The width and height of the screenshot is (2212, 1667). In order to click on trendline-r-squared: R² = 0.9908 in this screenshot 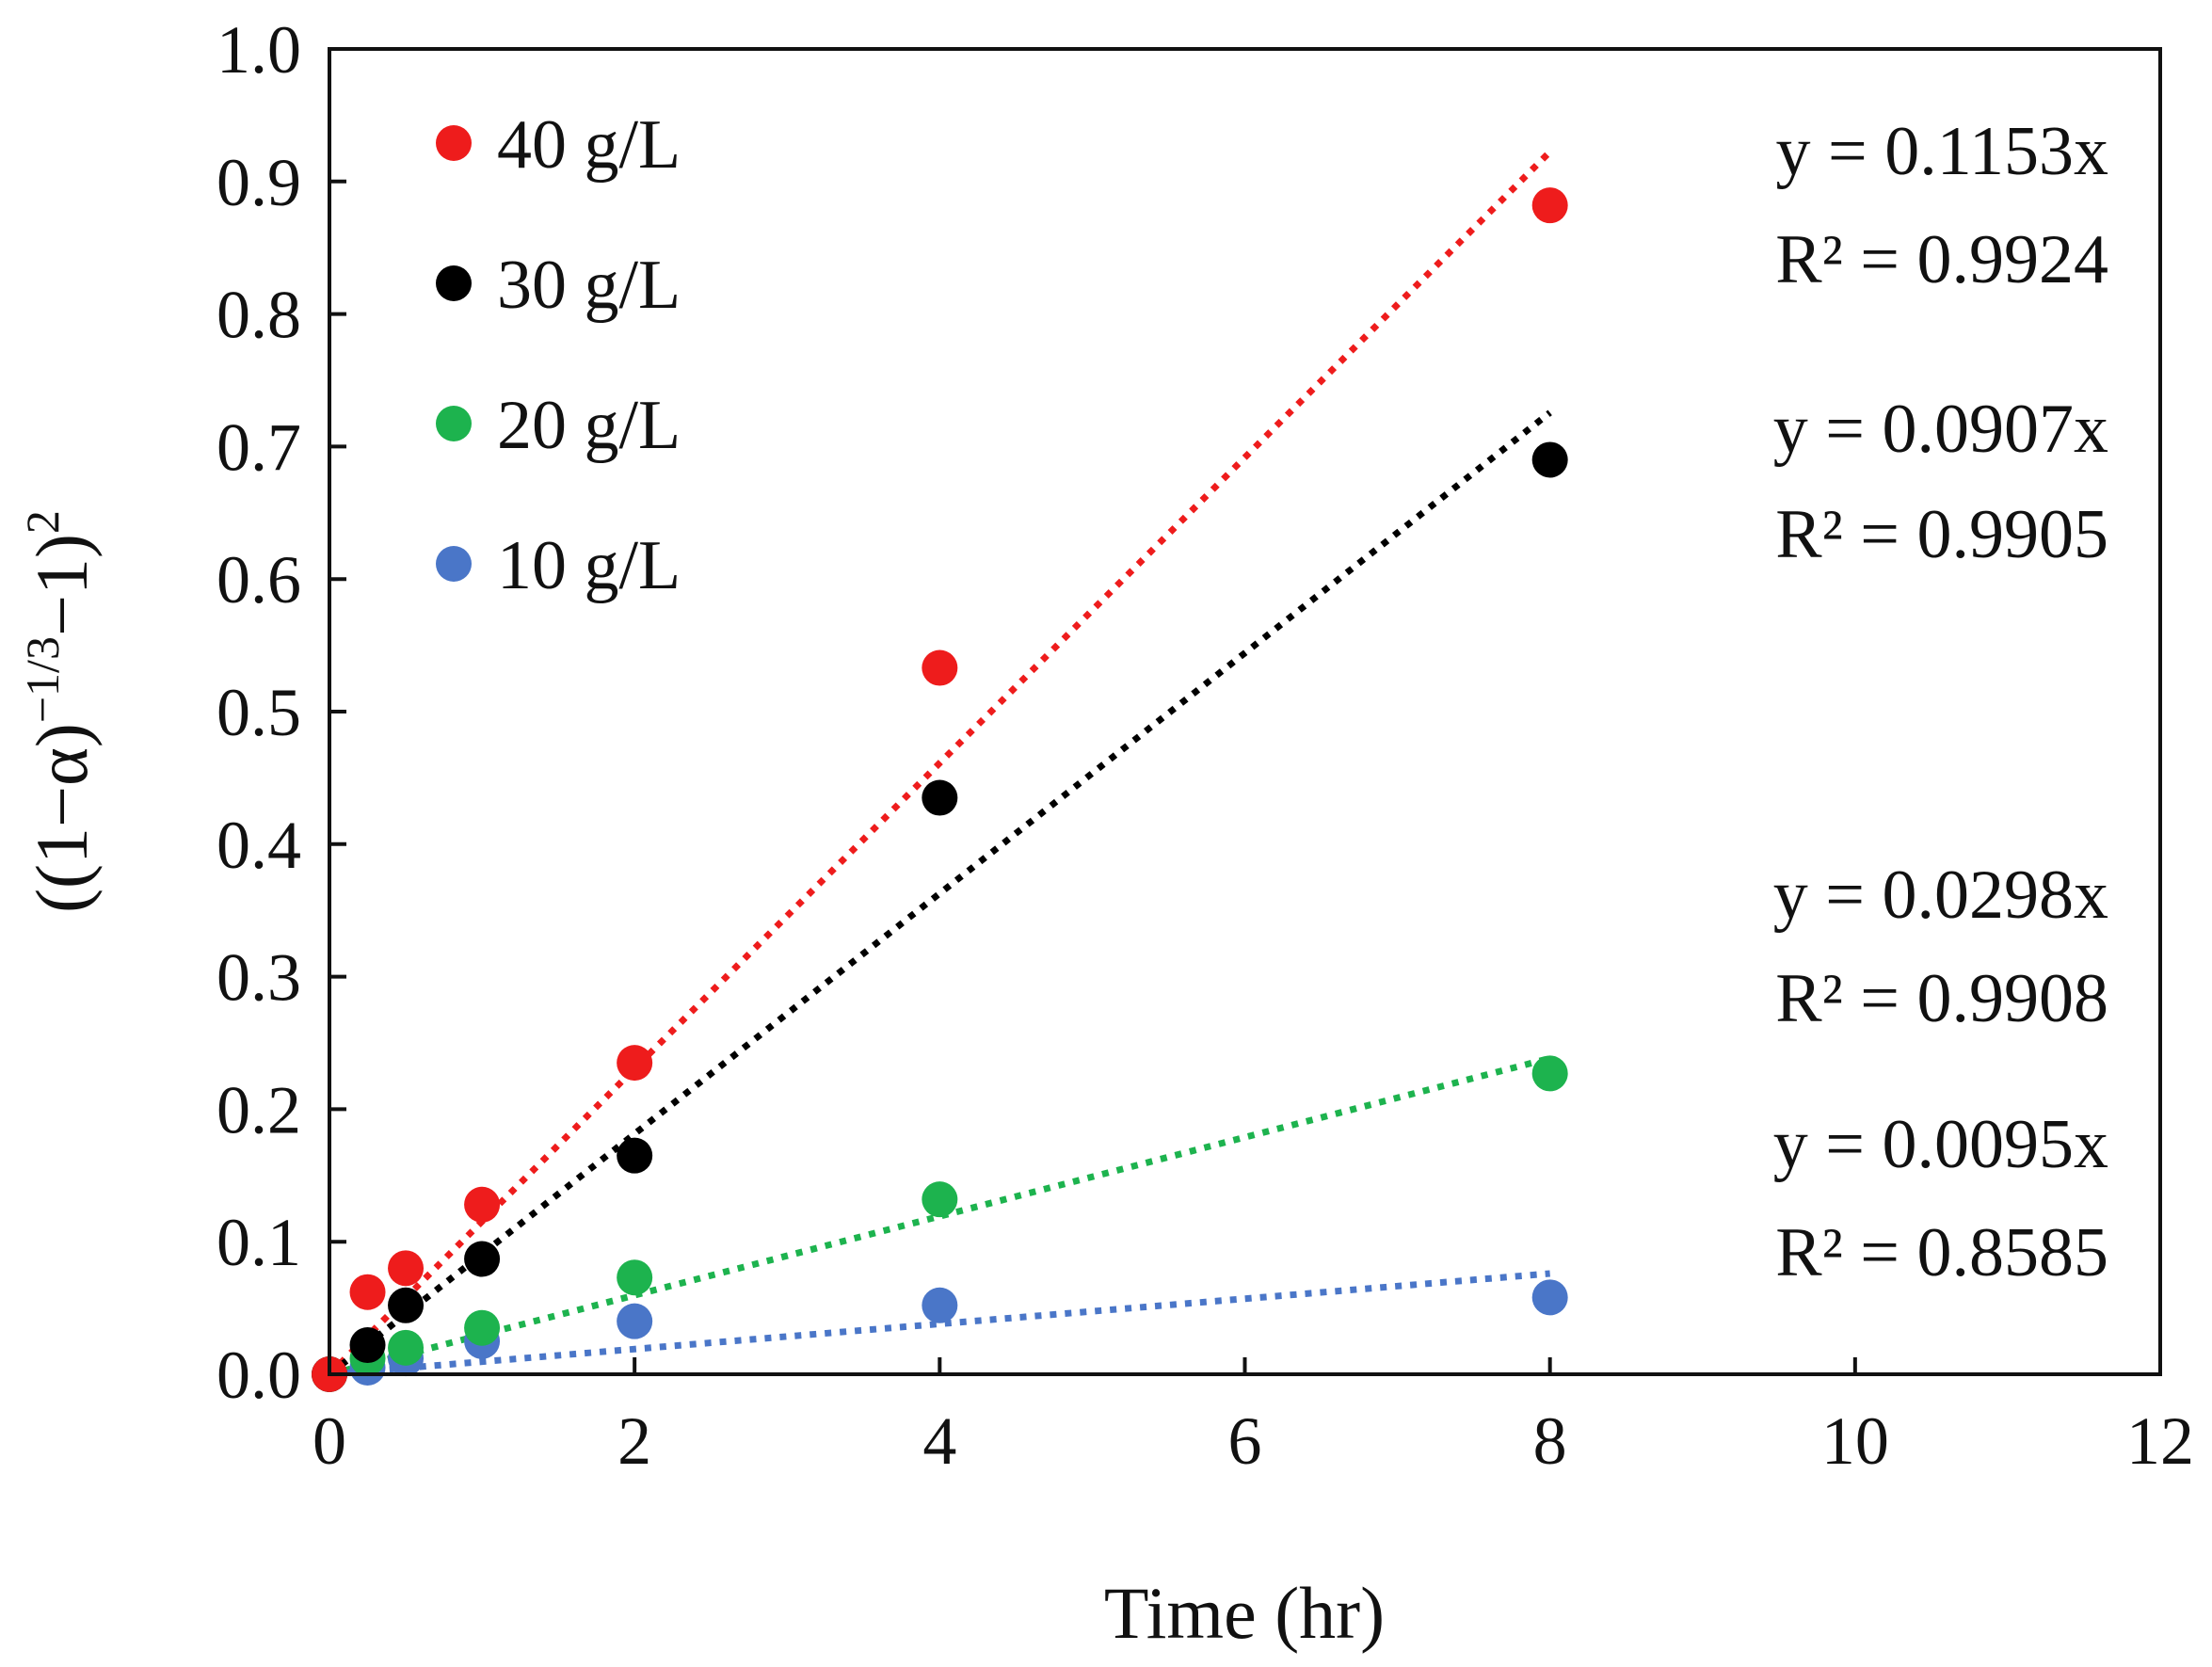, I will do `click(1941, 998)`.